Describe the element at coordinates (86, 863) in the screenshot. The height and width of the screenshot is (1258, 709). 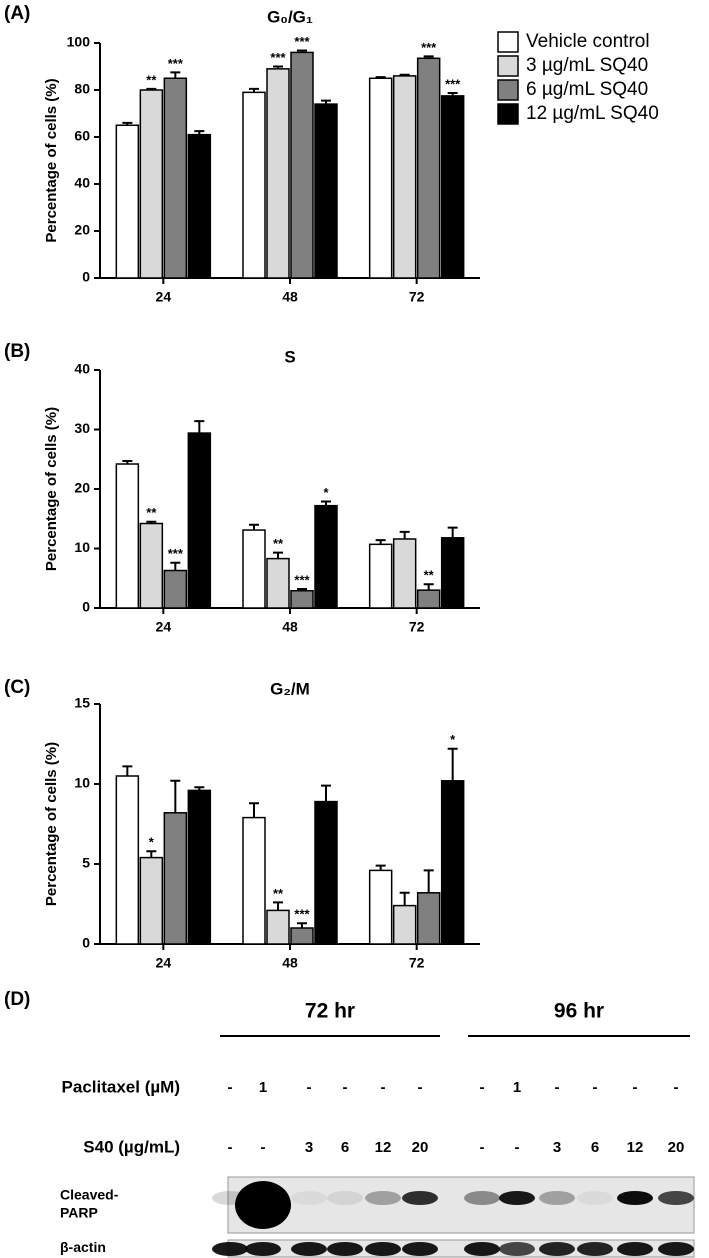
I see `y-tick-label: 5` at that location.